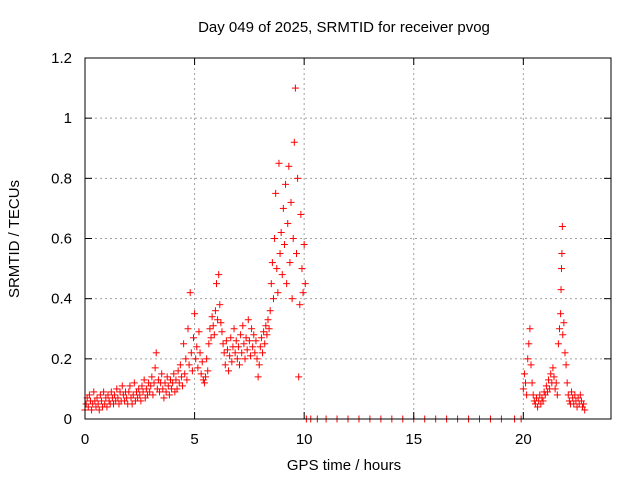 Image resolution: width=640 pixels, height=480 pixels. Describe the element at coordinates (61, 58) in the screenshot. I see `y-tick-label: 1.2` at that location.